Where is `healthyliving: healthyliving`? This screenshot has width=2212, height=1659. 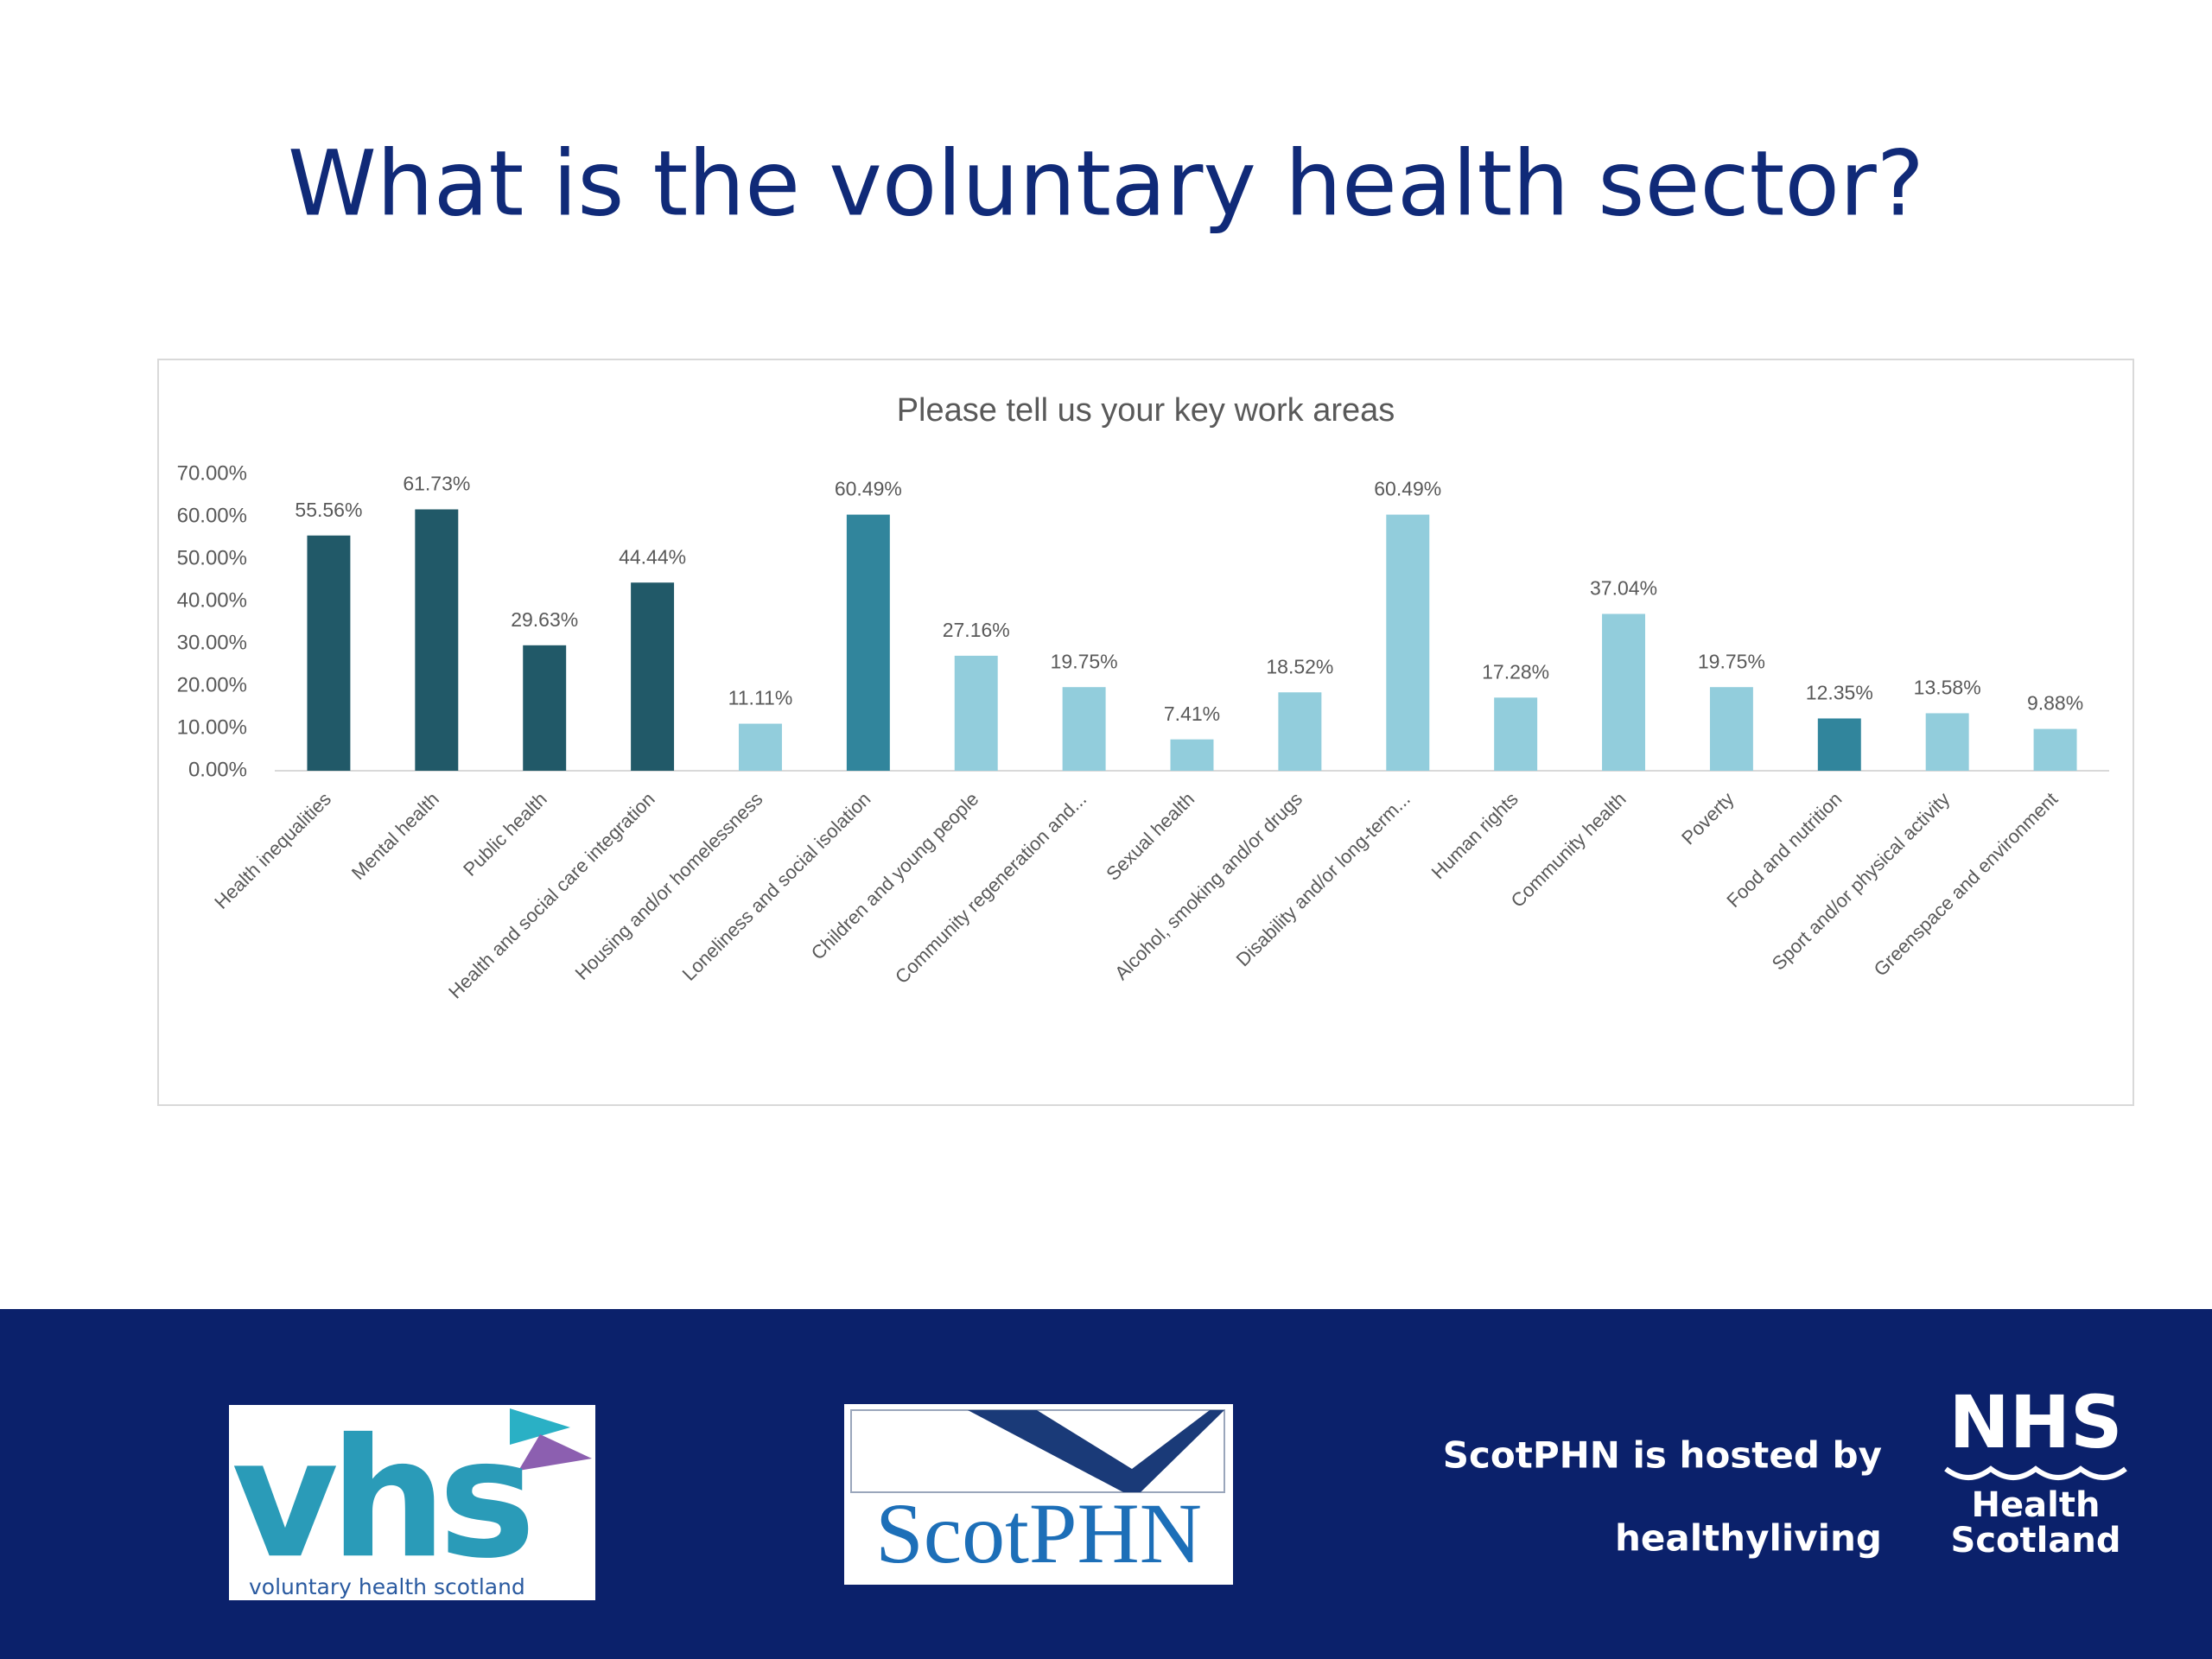
healthyliving: healthyliving is located at coordinates (1748, 1538).